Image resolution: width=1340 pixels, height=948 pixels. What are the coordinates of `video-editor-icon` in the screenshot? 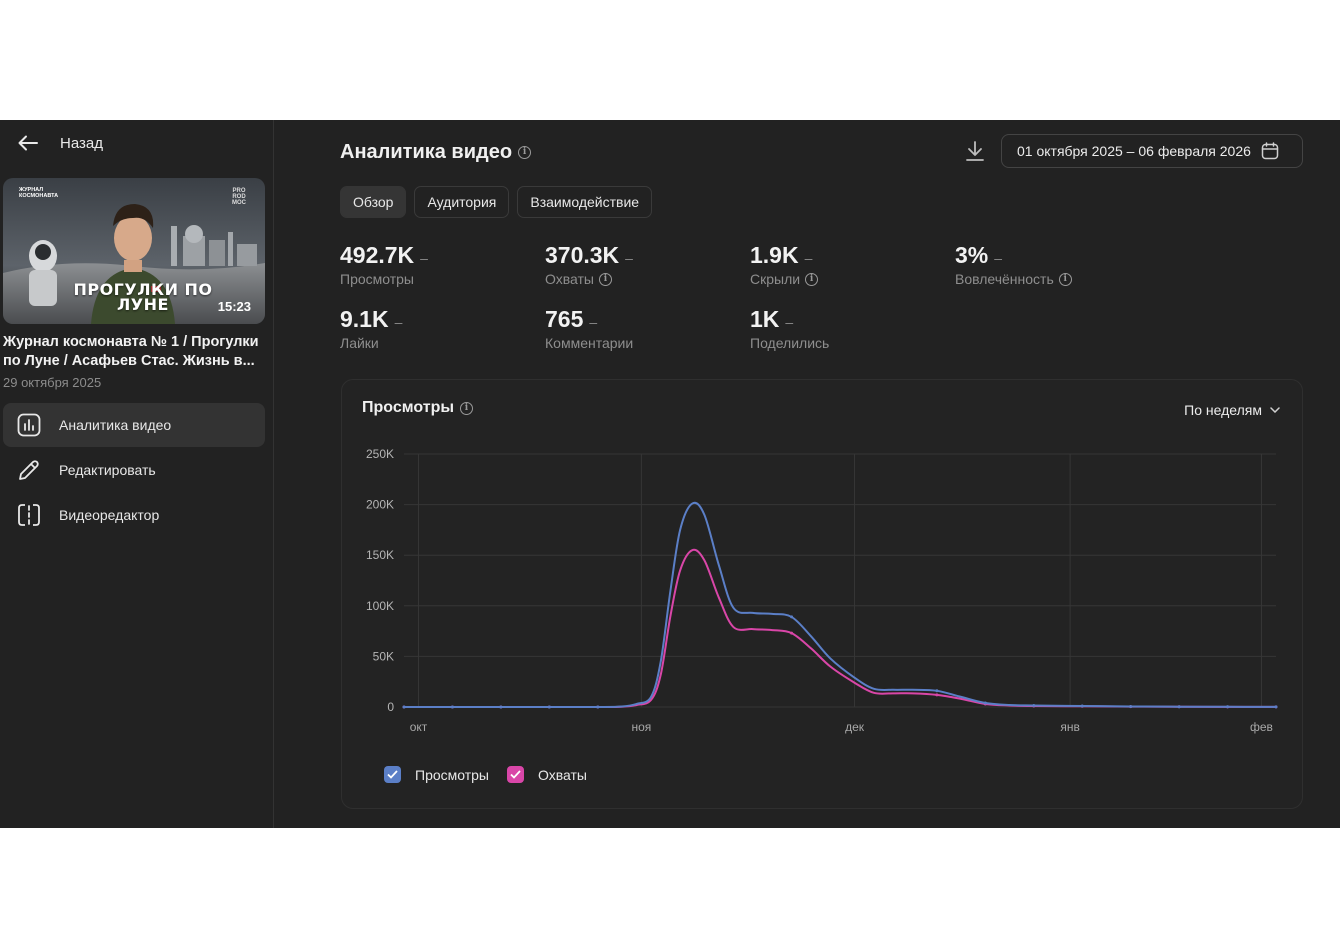 It's located at (29, 515).